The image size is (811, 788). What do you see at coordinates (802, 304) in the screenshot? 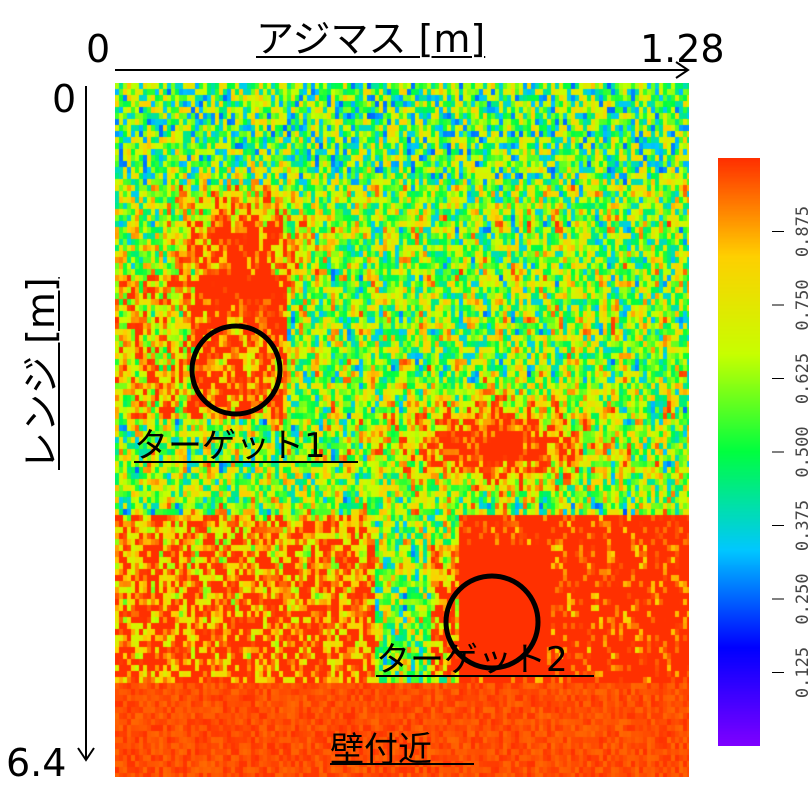
I see `colorbar-tick-label: 0.750` at bounding box center [802, 304].